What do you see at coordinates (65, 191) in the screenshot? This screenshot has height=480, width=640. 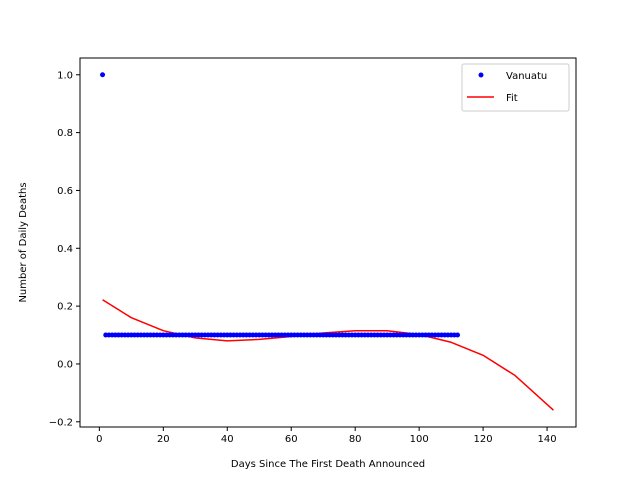 I see `y-tick-label: 0.6` at bounding box center [65, 191].